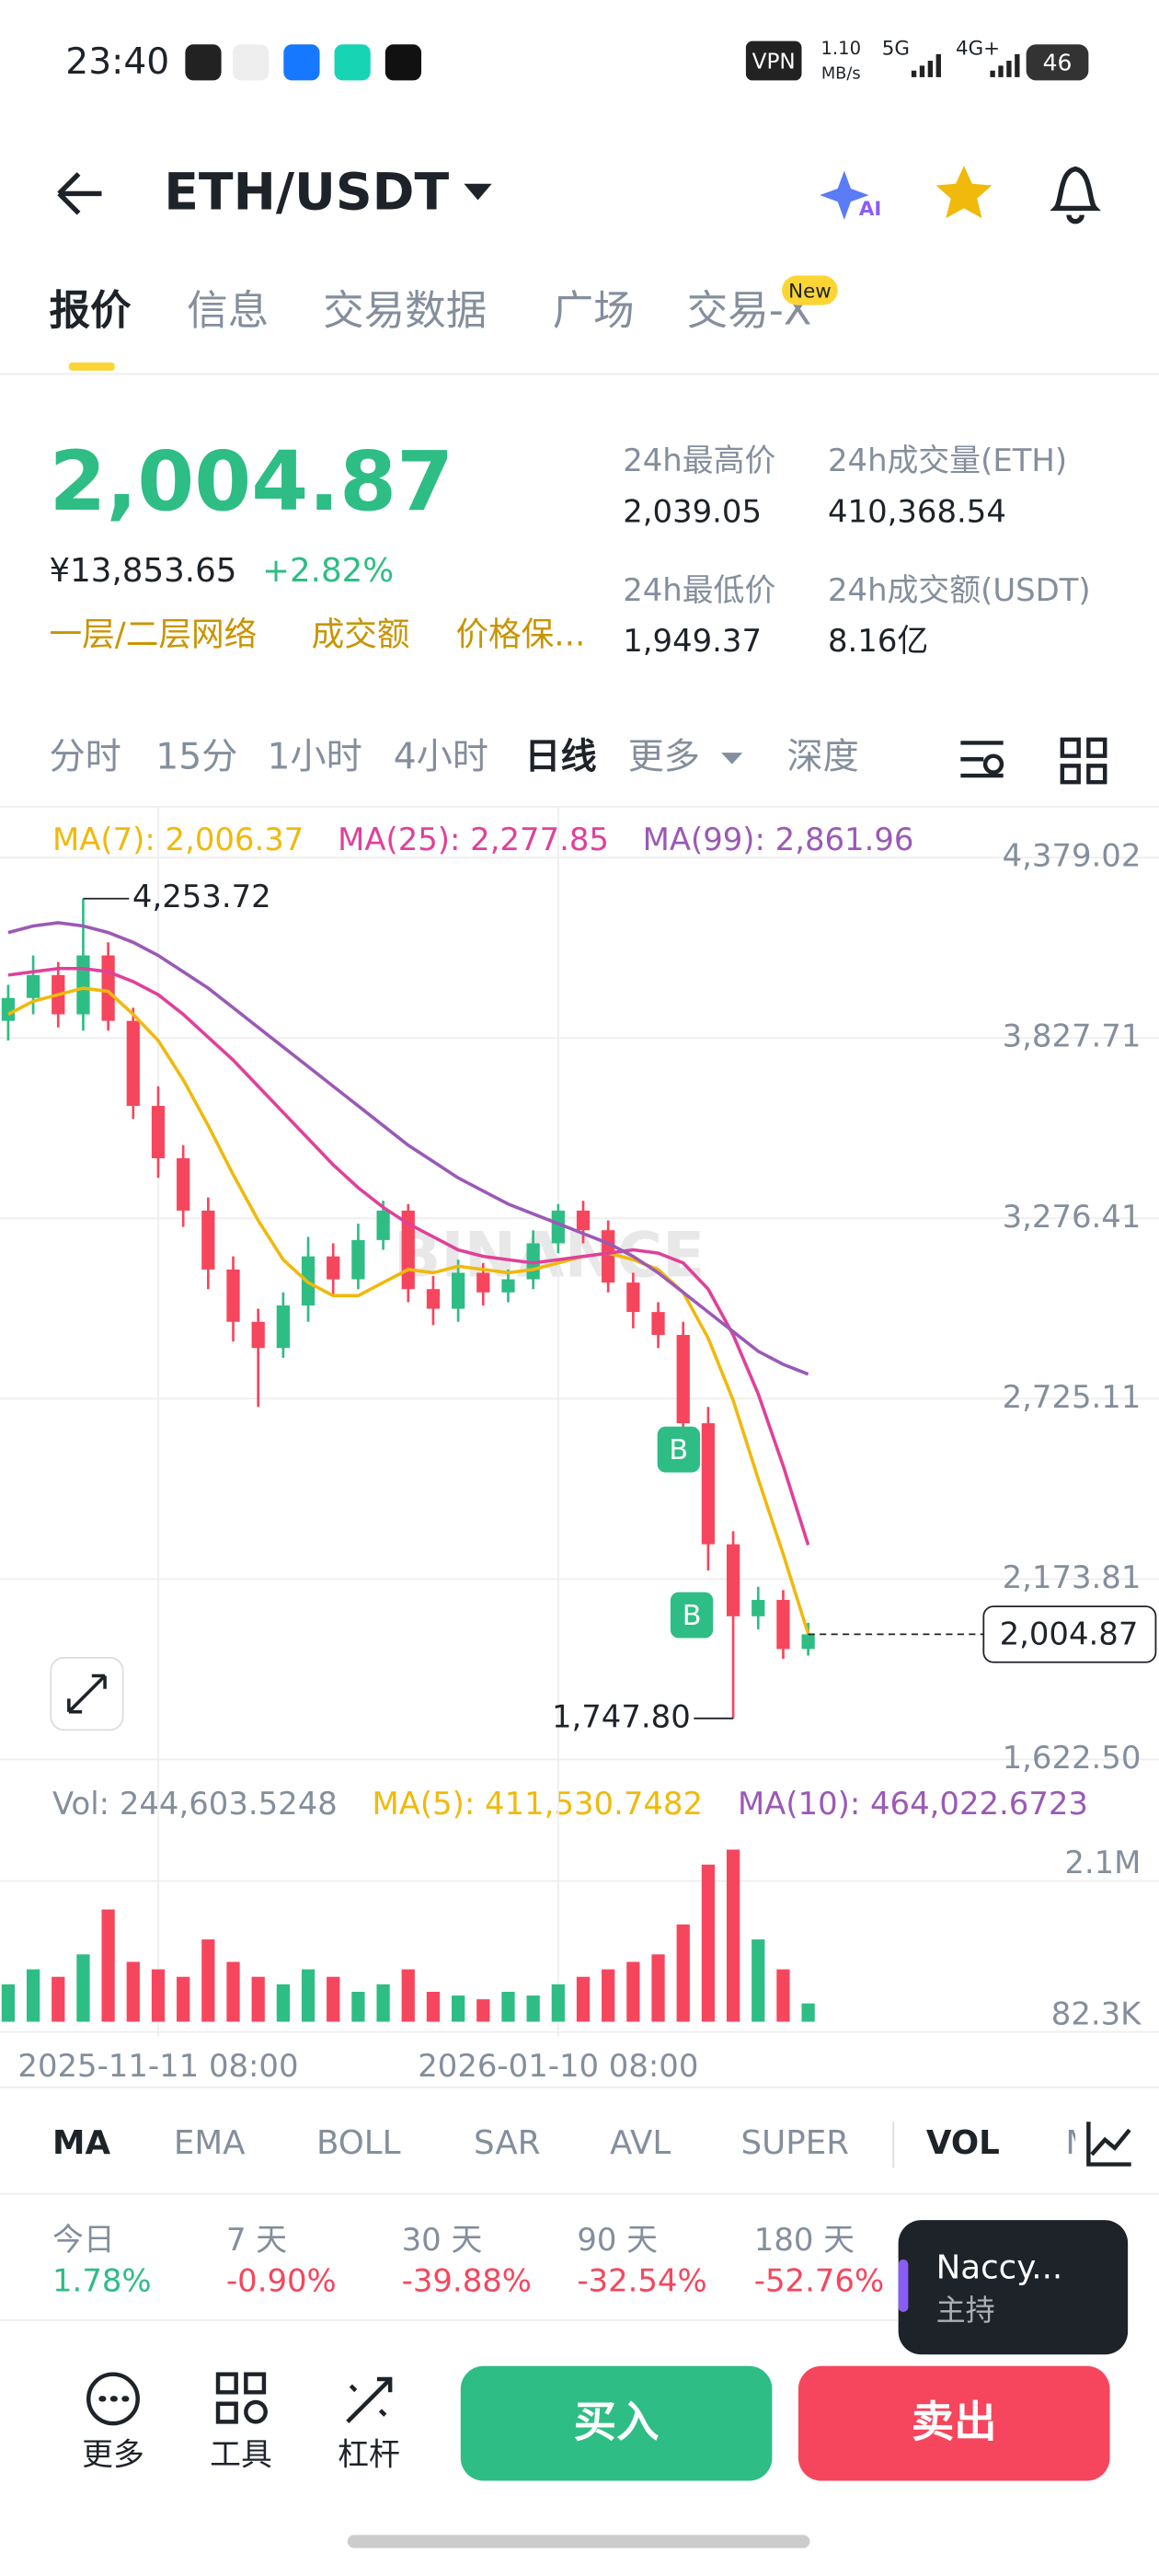  What do you see at coordinates (358, 2143) in the screenshot?
I see `indicator-tab: BOLL` at bounding box center [358, 2143].